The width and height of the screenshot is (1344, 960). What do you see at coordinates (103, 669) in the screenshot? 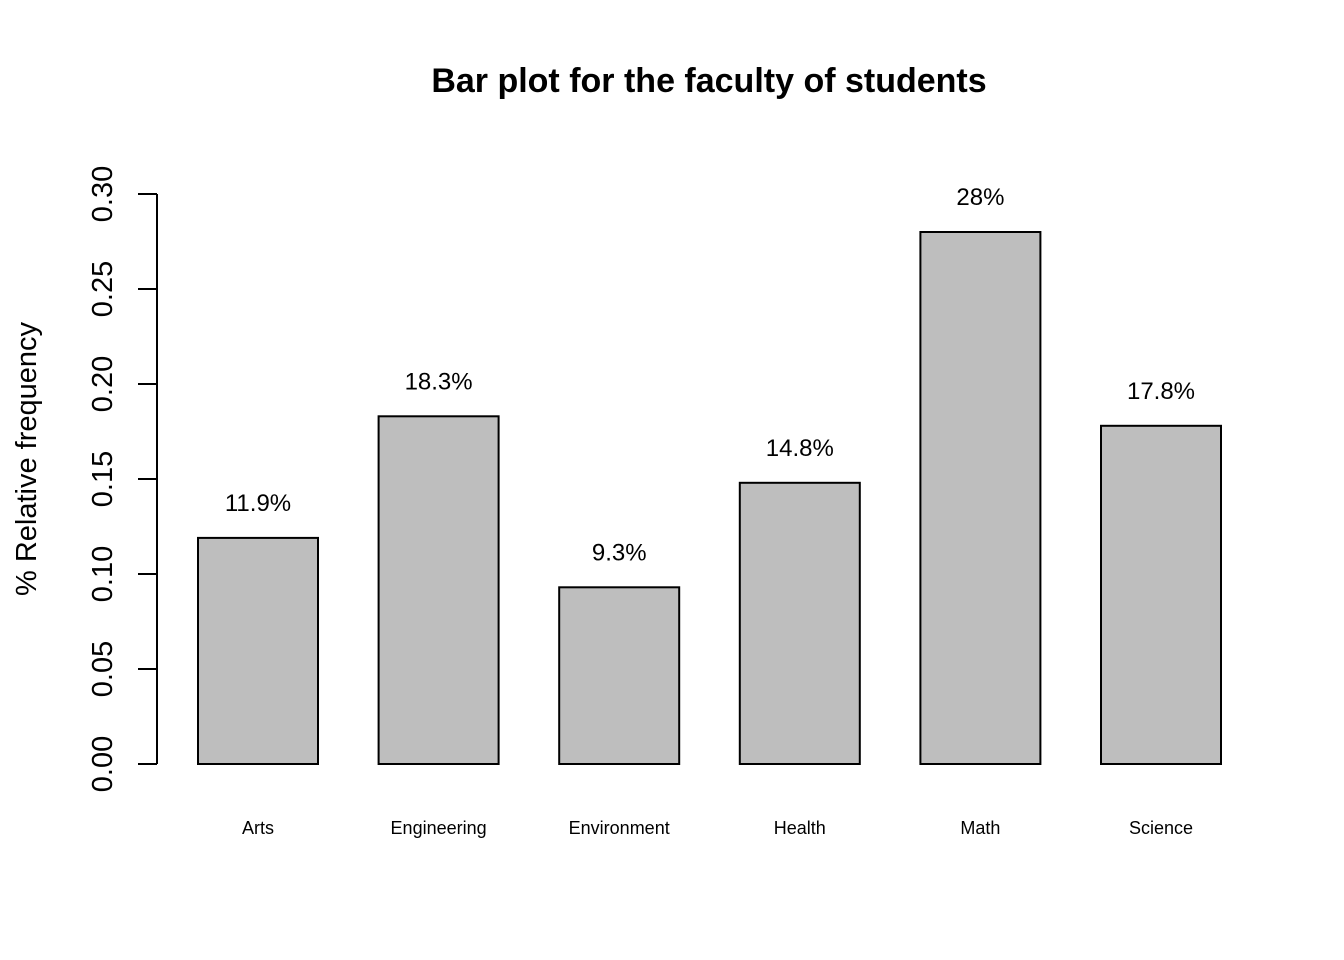
I see `y-tick-label: 0.05` at bounding box center [103, 669].